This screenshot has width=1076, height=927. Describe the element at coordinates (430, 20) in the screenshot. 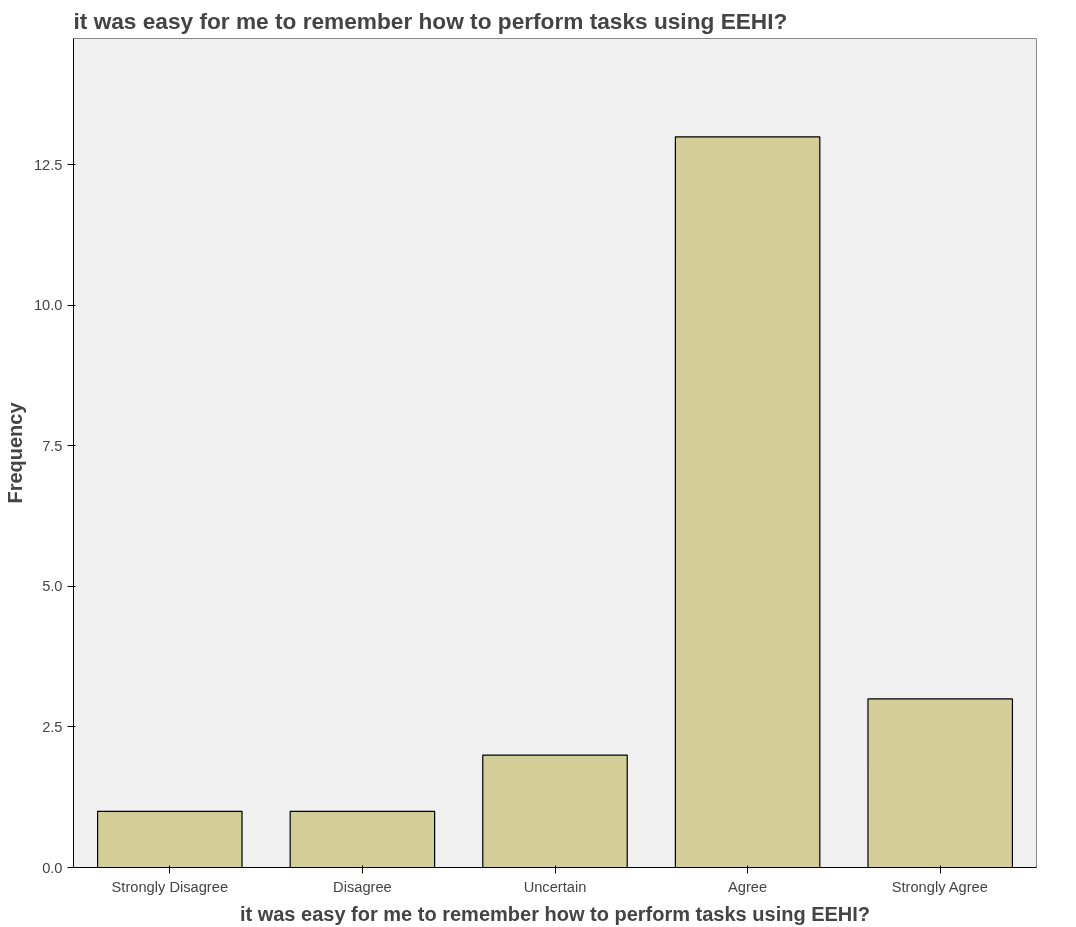

I see `chart-title: it was easy for me to remember how to perform tasks using EEHI?` at that location.